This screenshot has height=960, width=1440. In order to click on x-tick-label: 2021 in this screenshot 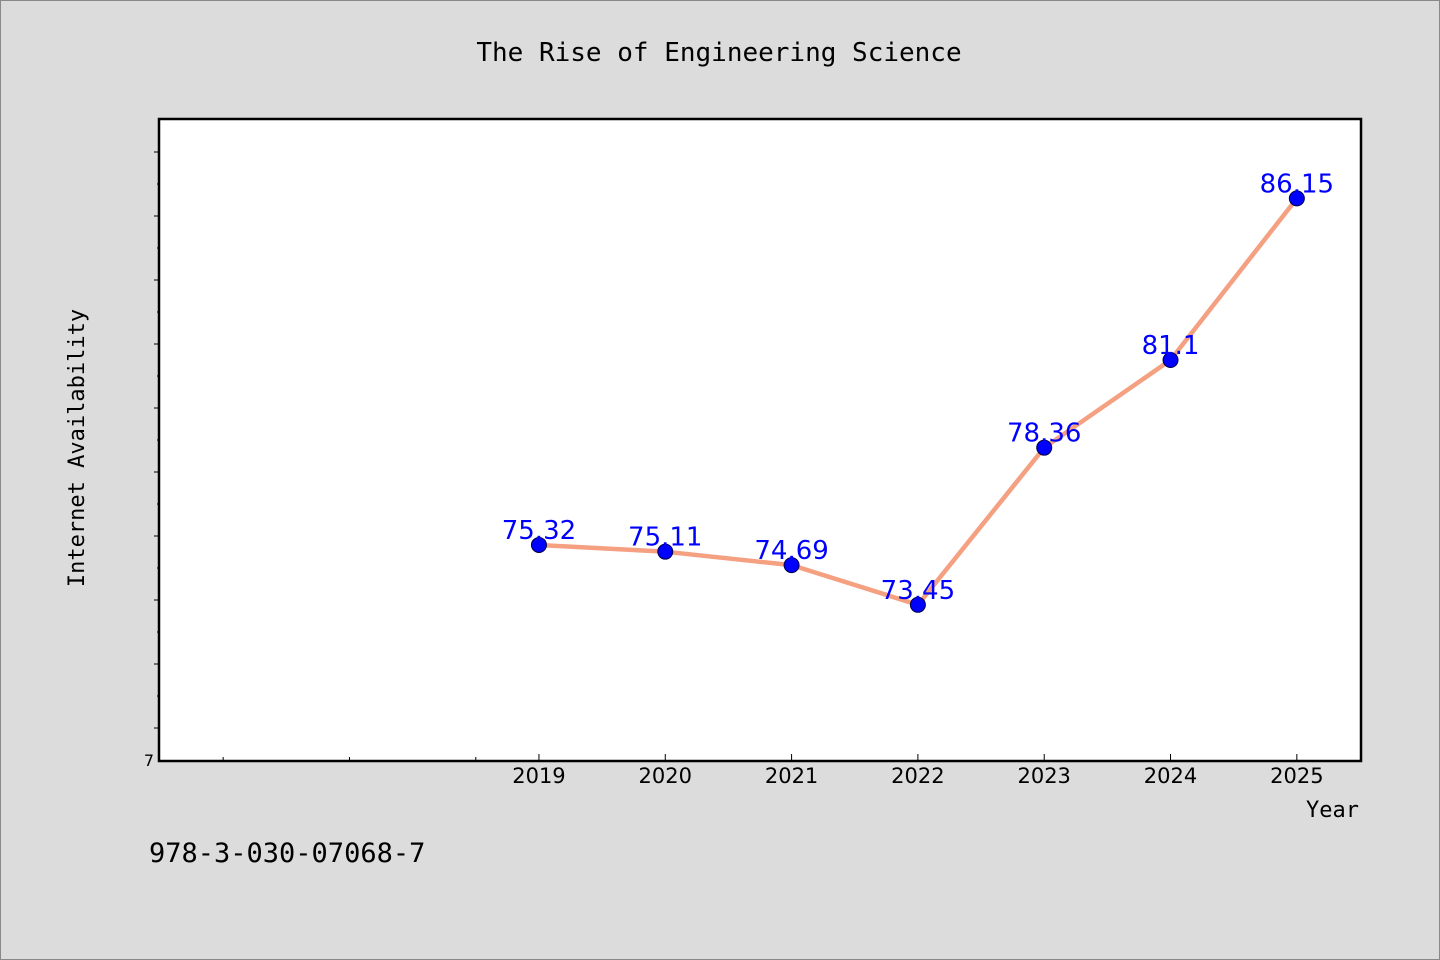, I will do `click(791, 776)`.